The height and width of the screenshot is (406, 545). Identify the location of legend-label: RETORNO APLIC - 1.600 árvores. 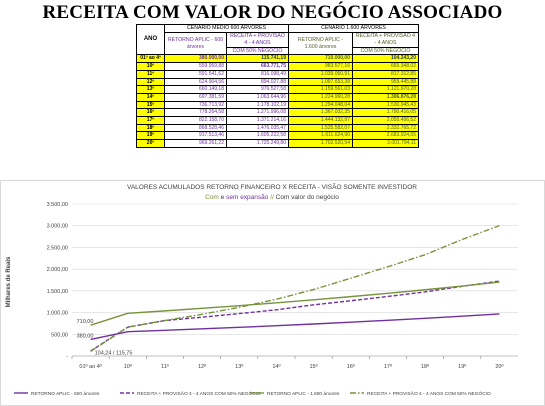
(303, 394).